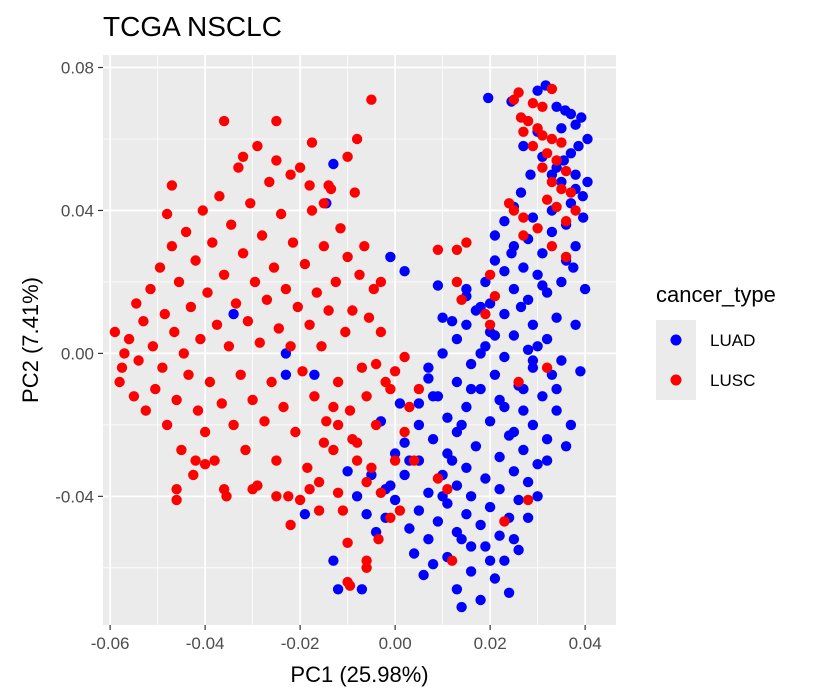  I want to click on y-axis-title: PC2 (7.41%), so click(30, 340).